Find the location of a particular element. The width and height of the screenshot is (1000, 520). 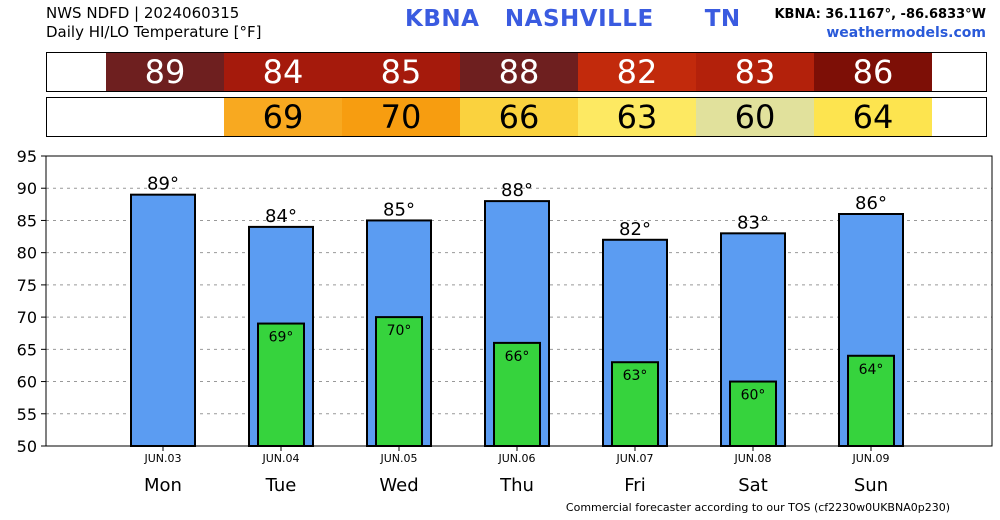

lo_strip-cell: 66 is located at coordinates (519, 117).